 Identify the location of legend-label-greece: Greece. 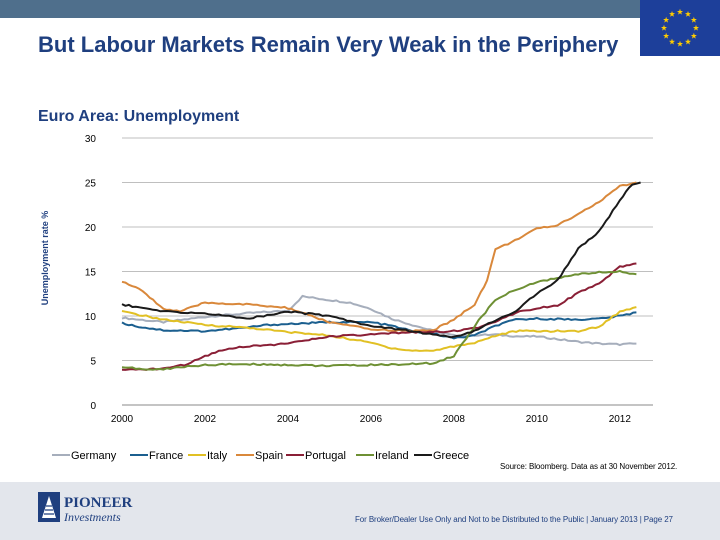
(451, 456).